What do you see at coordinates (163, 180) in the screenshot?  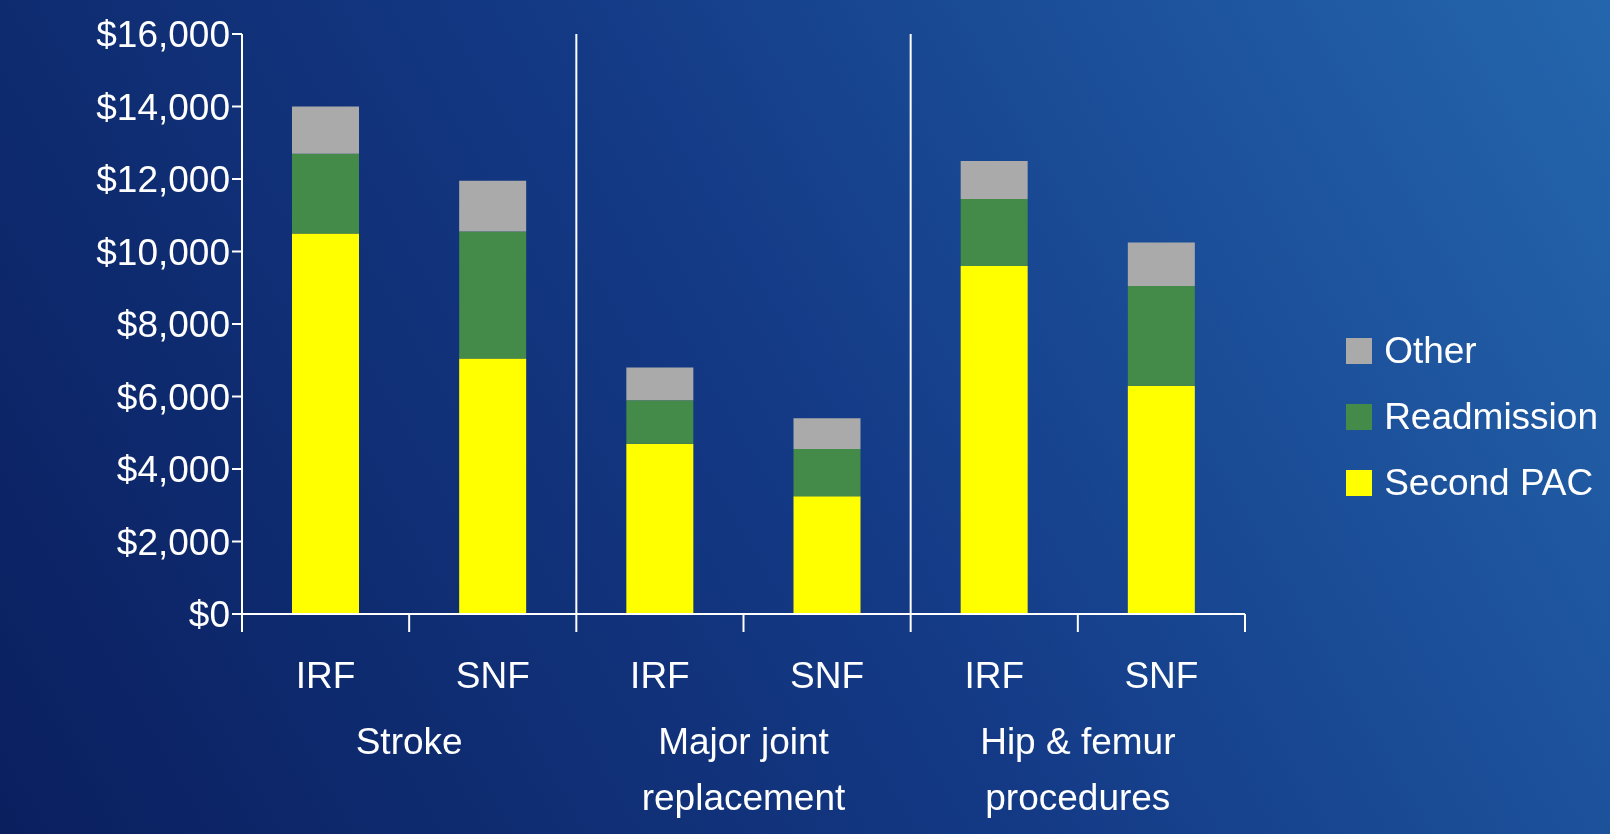 I see `y-tick-label: $12,000` at bounding box center [163, 180].